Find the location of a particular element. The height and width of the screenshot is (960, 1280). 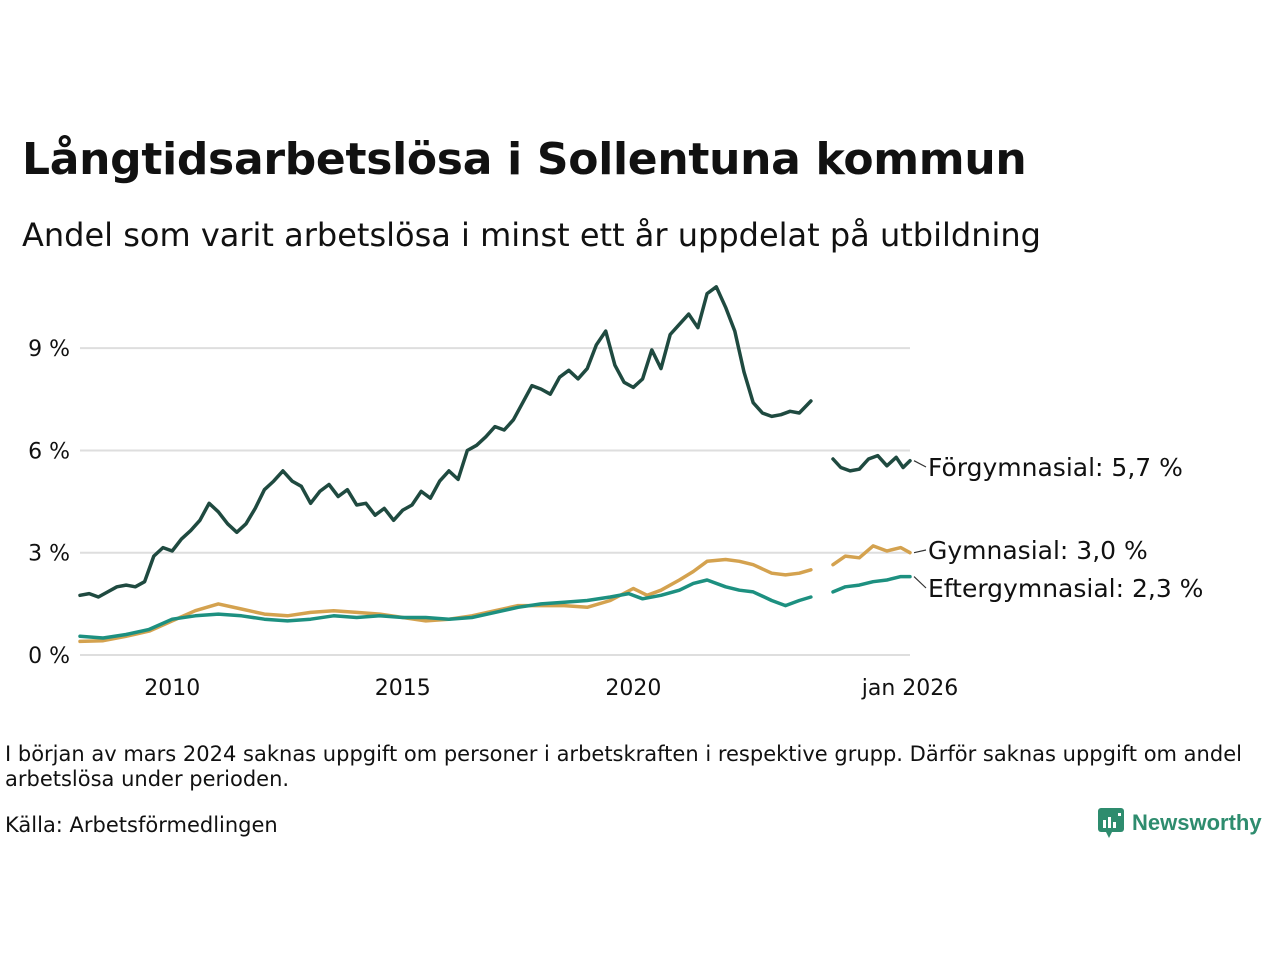

newsworthy-logo-icon is located at coordinates (1111, 823).